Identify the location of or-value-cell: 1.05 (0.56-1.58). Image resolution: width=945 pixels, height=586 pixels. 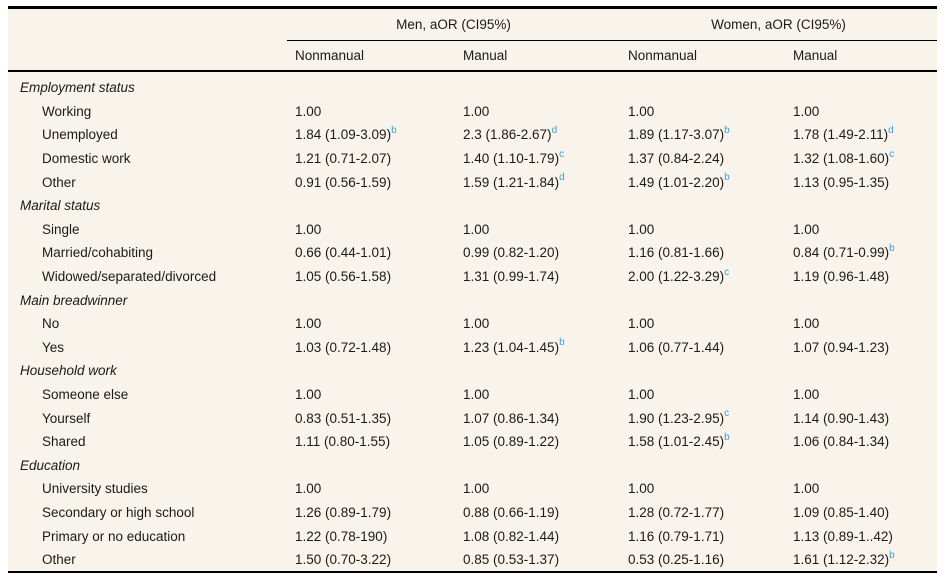
(371, 277).